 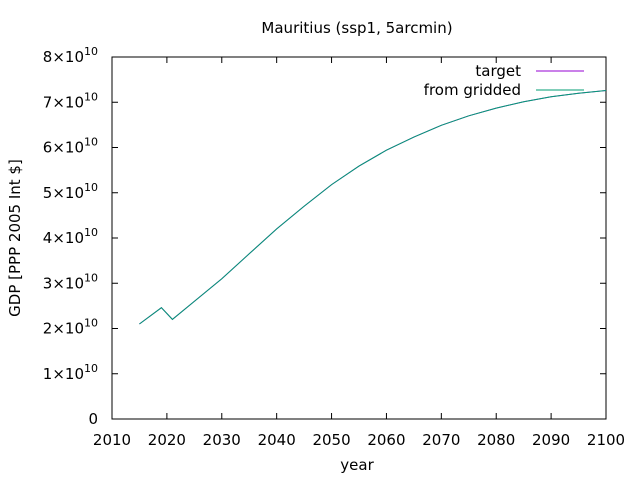 I want to click on legend-label: target, so click(x=498, y=71).